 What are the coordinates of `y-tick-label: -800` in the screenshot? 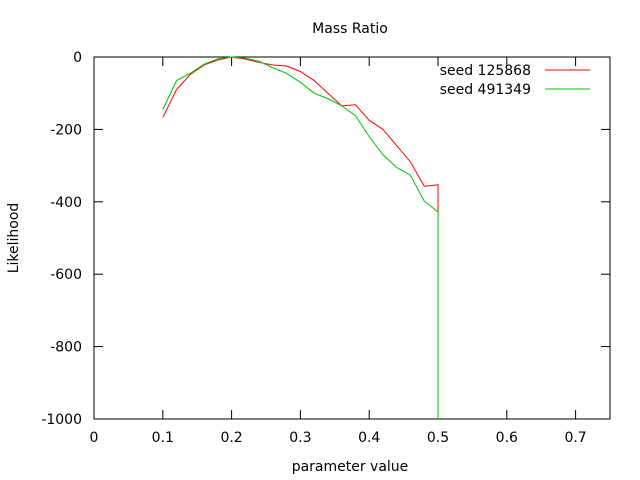 It's located at (66, 348).